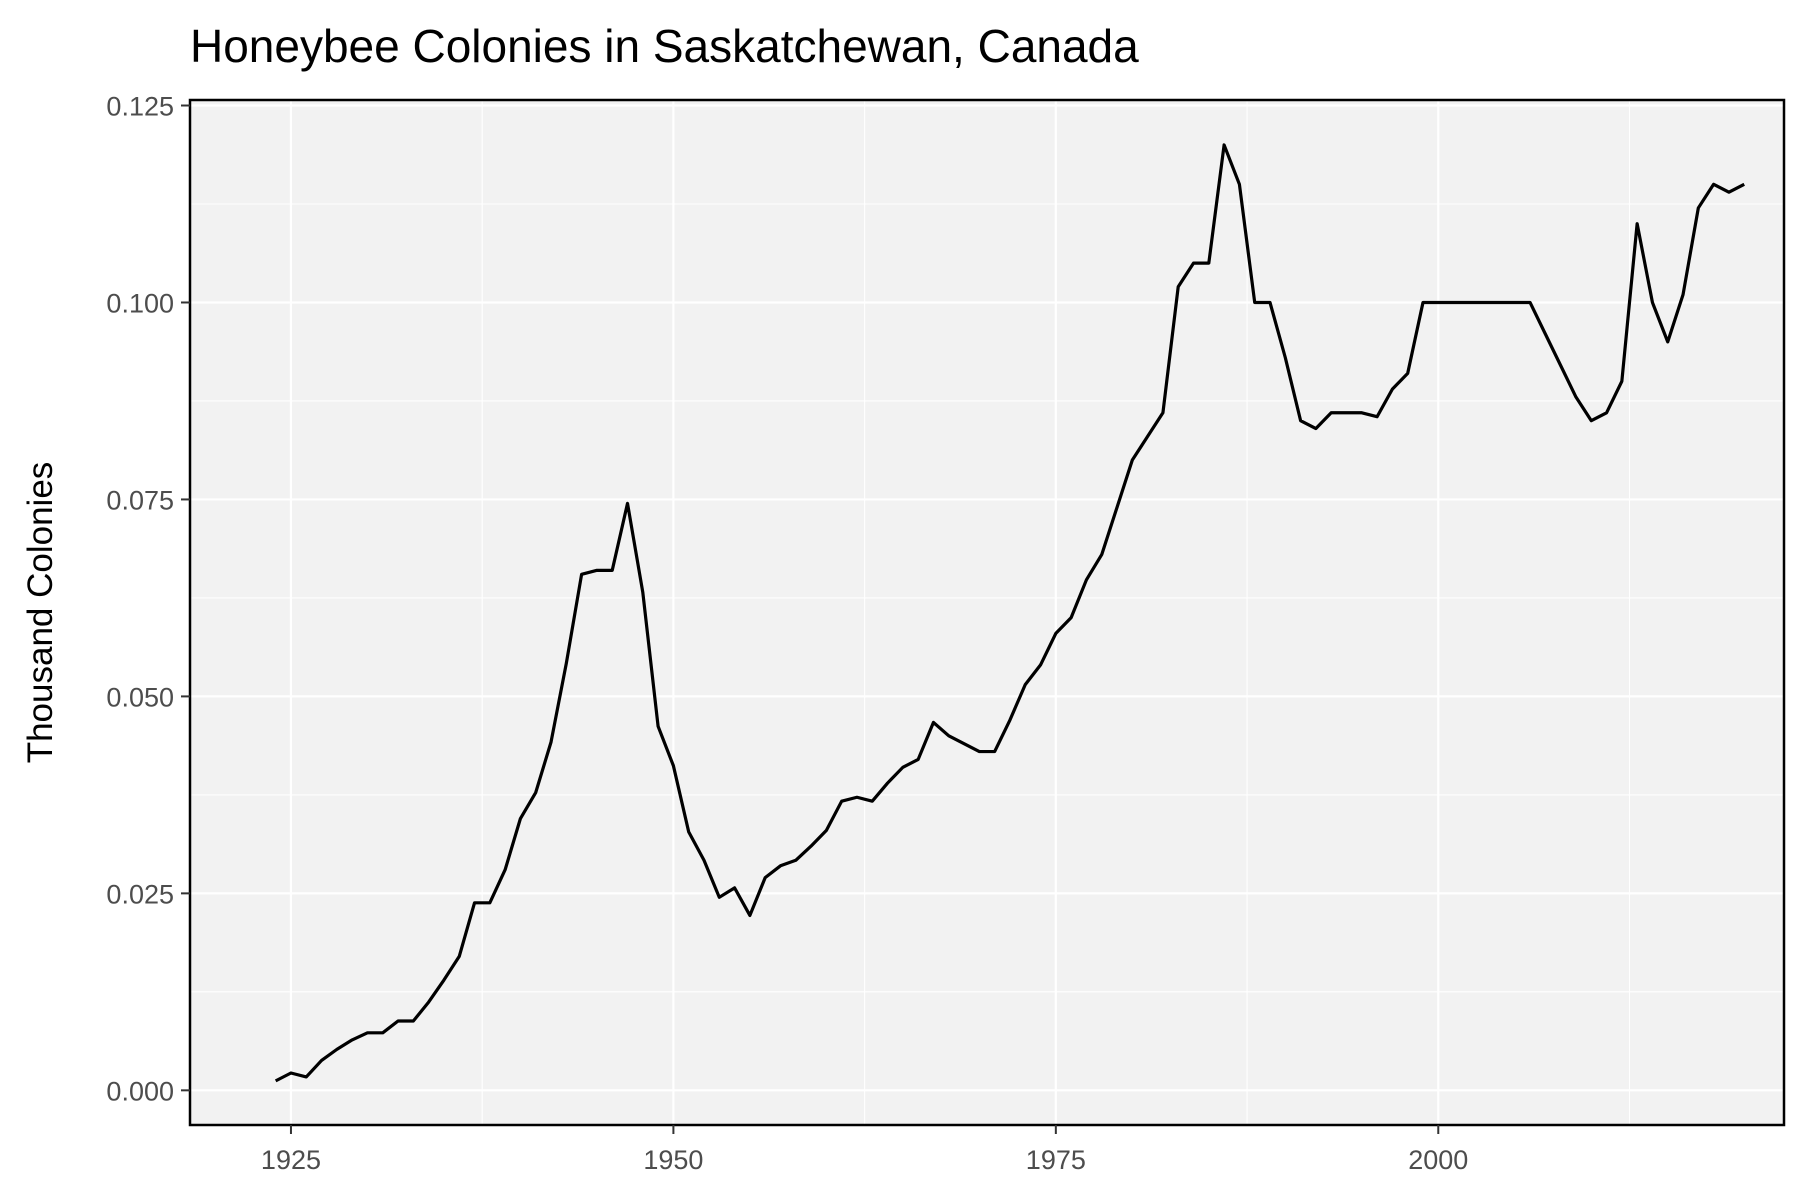 Image resolution: width=1800 pixels, height=1200 pixels. Describe the element at coordinates (140, 500) in the screenshot. I see `y-tick-label: 0.075` at that location.